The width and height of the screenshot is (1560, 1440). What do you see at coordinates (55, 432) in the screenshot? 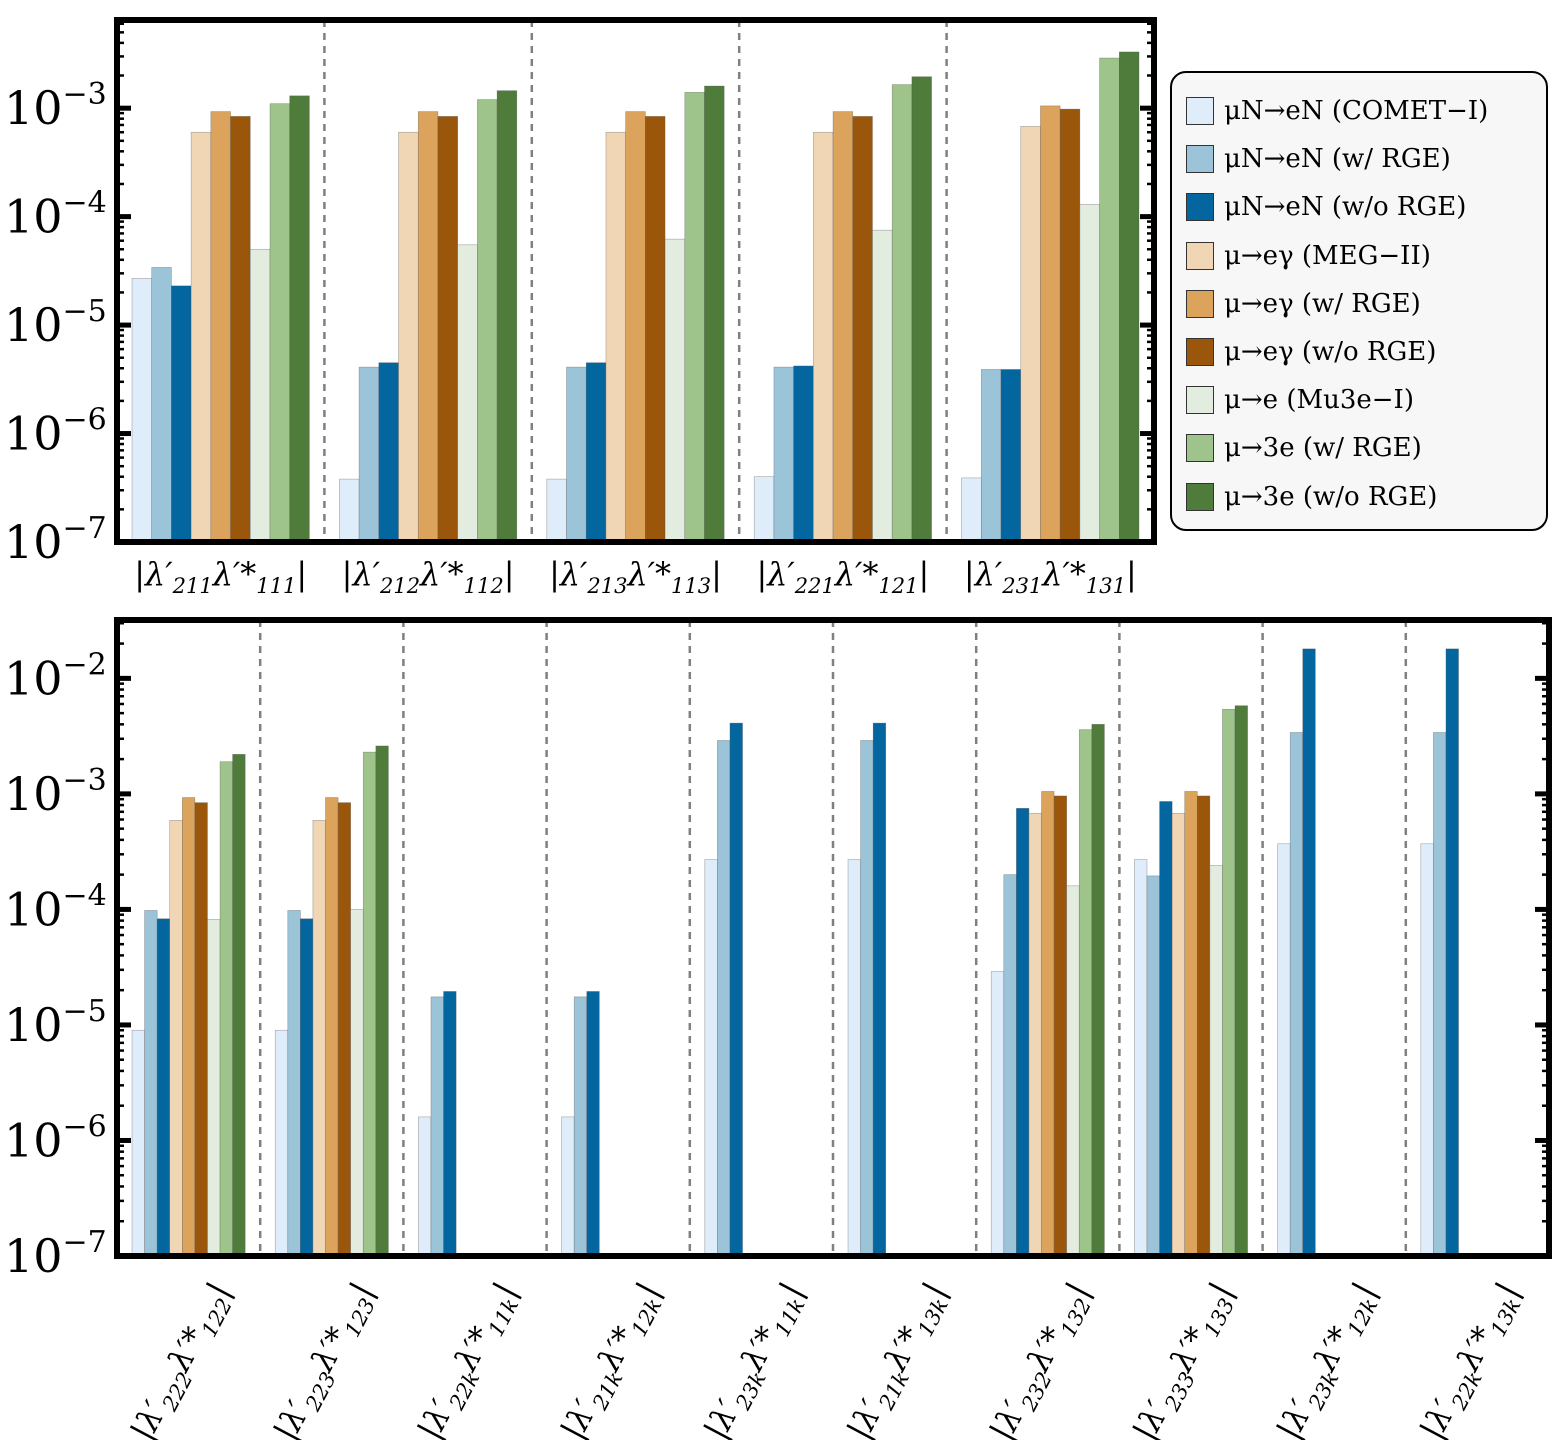
I see `y-tick-label: 10⁻⁶` at bounding box center [55, 432].